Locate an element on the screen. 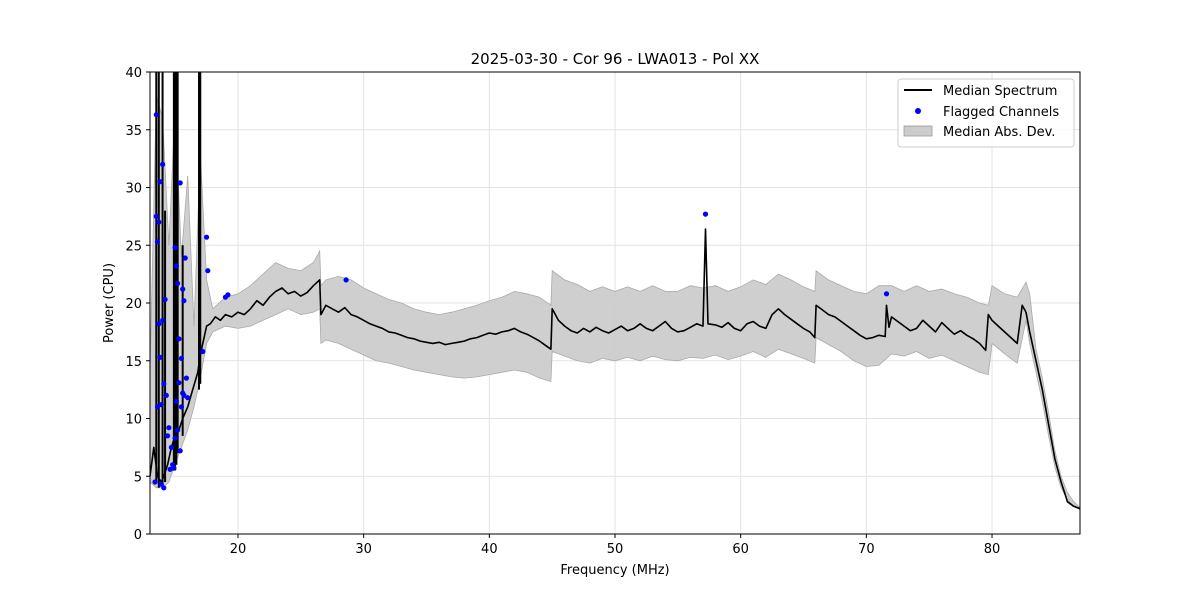 The height and width of the screenshot is (600, 1200). y-tick-label: 5 is located at coordinates (138, 477).